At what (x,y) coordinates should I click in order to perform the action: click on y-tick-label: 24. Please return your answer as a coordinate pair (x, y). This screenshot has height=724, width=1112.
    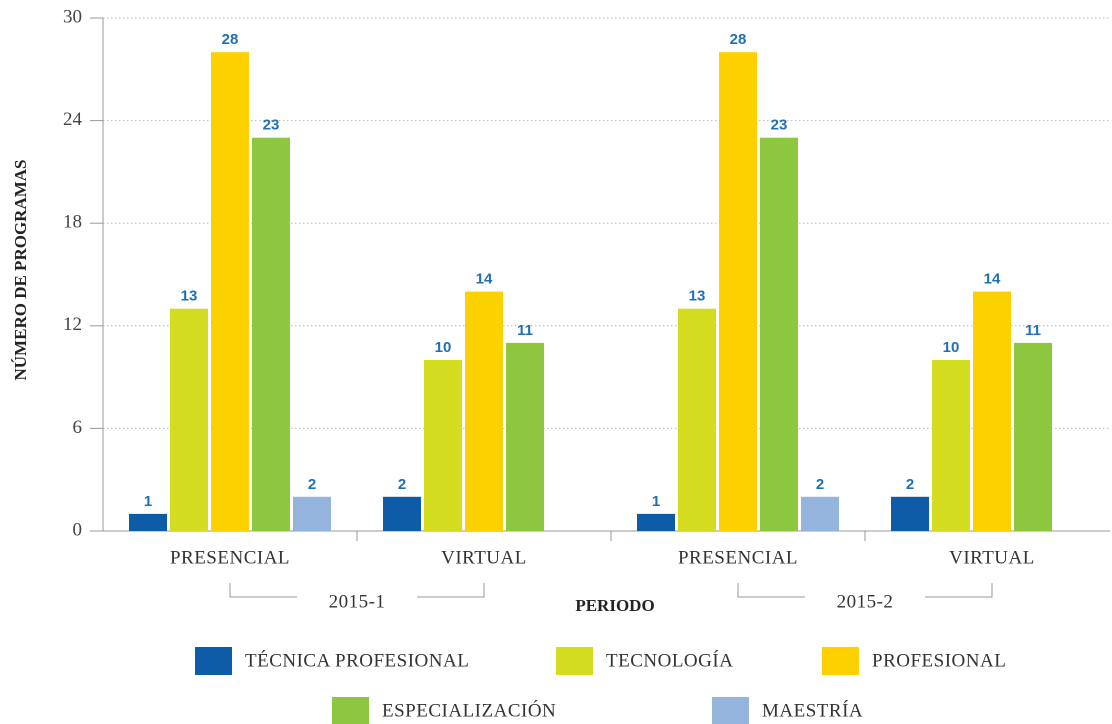
    Looking at the image, I should click on (73, 119).